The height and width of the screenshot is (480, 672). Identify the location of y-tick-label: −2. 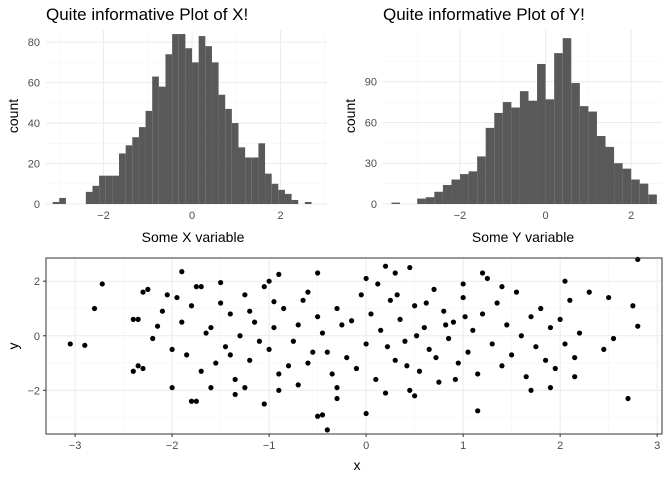
(33, 391).